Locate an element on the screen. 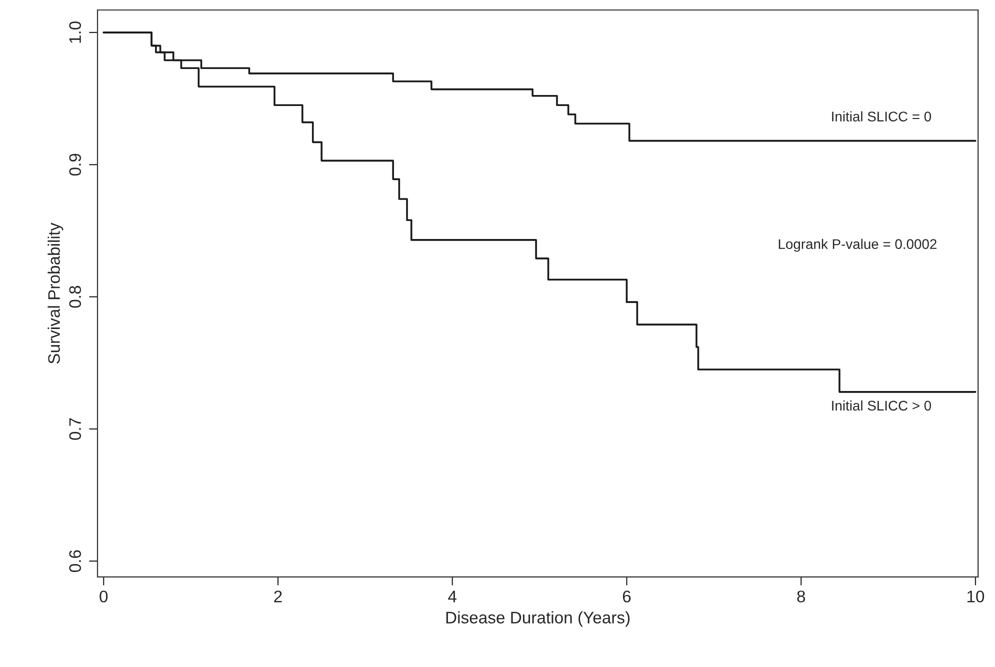 The width and height of the screenshot is (995, 667). x-tick-label: 8 is located at coordinates (801, 596).